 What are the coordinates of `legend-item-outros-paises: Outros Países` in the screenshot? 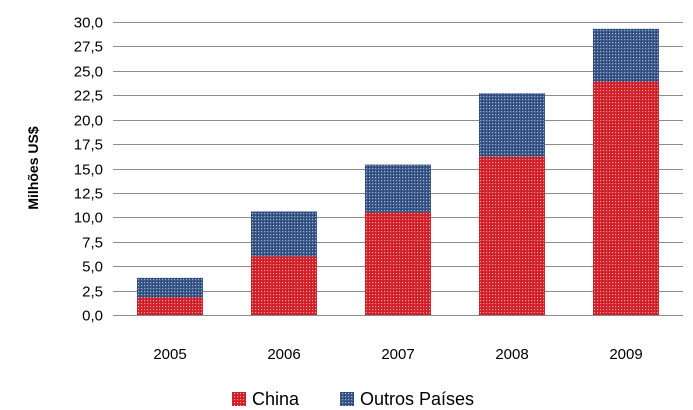 It's located at (407, 399).